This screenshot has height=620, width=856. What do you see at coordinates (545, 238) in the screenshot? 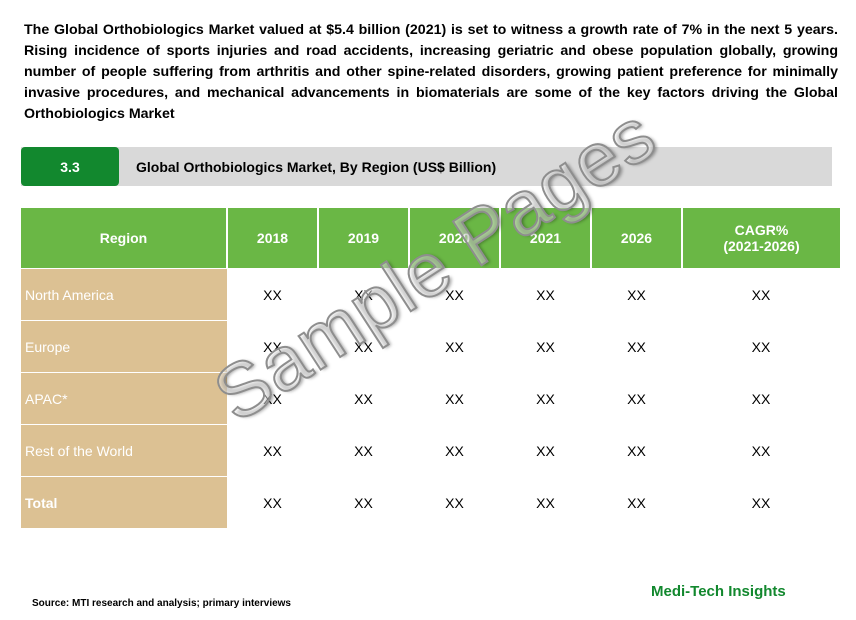
I see `column-header-2021: 2021` at bounding box center [545, 238].